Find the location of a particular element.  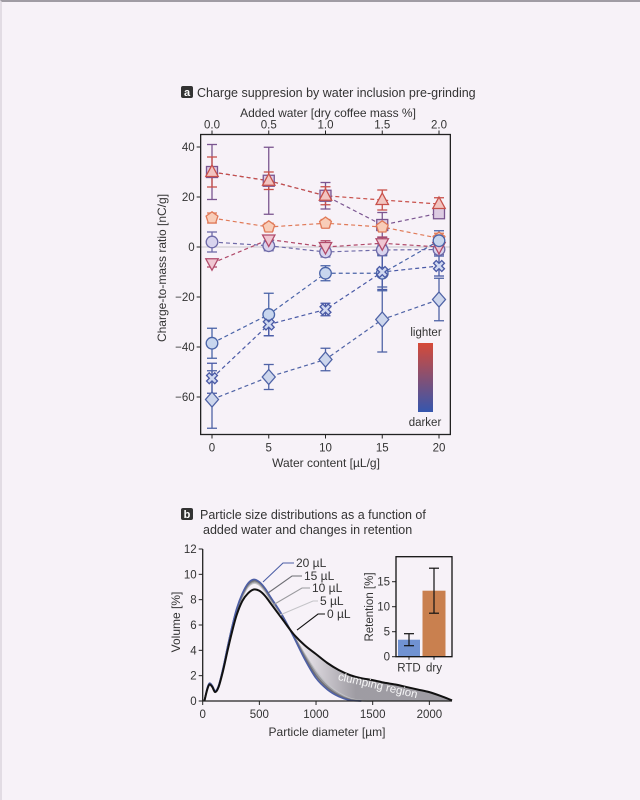

b-x-tick-label: 1000 is located at coordinates (316, 715).